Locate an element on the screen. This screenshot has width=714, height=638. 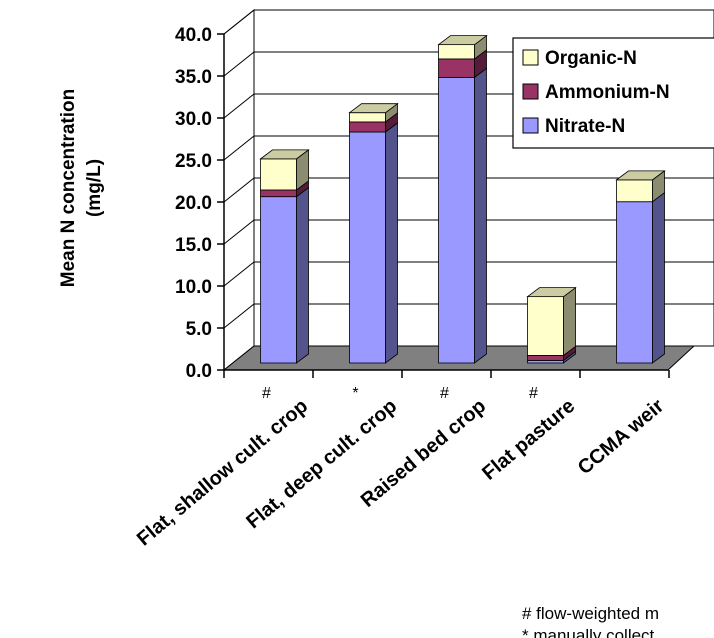
y-tick-label: 0.0 is located at coordinates (199, 371).